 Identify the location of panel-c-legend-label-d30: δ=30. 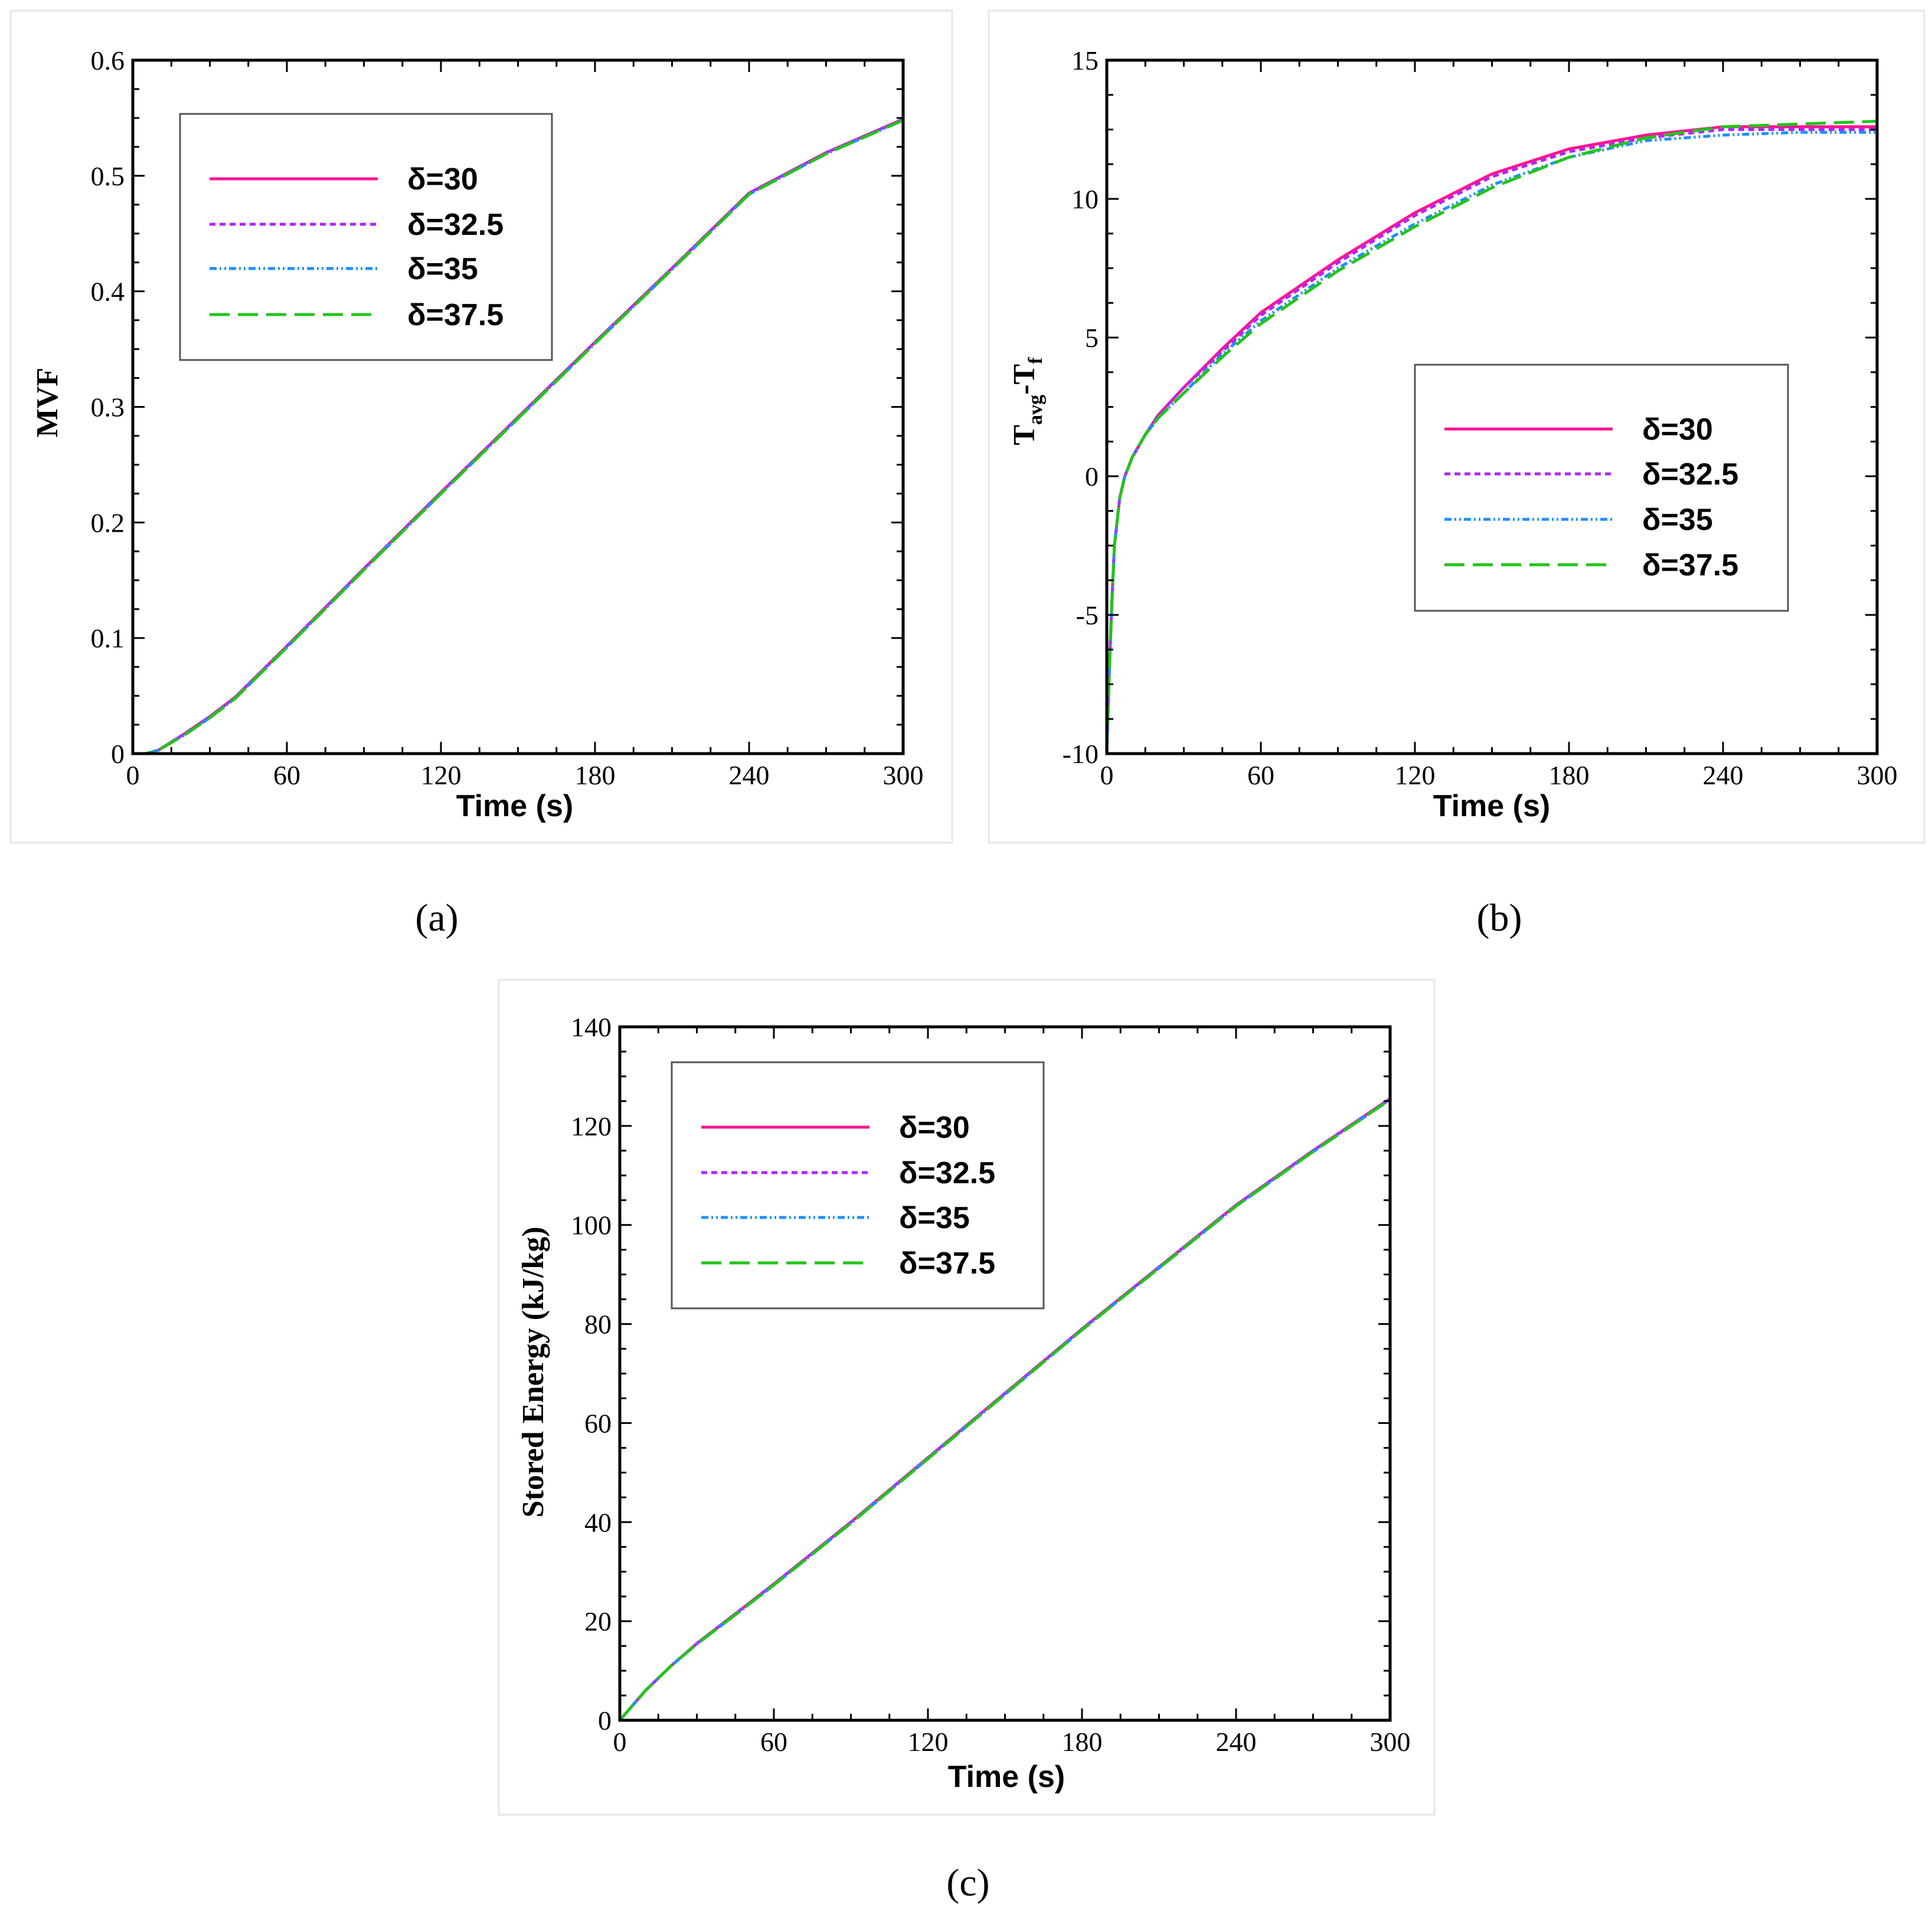
(934, 1128).